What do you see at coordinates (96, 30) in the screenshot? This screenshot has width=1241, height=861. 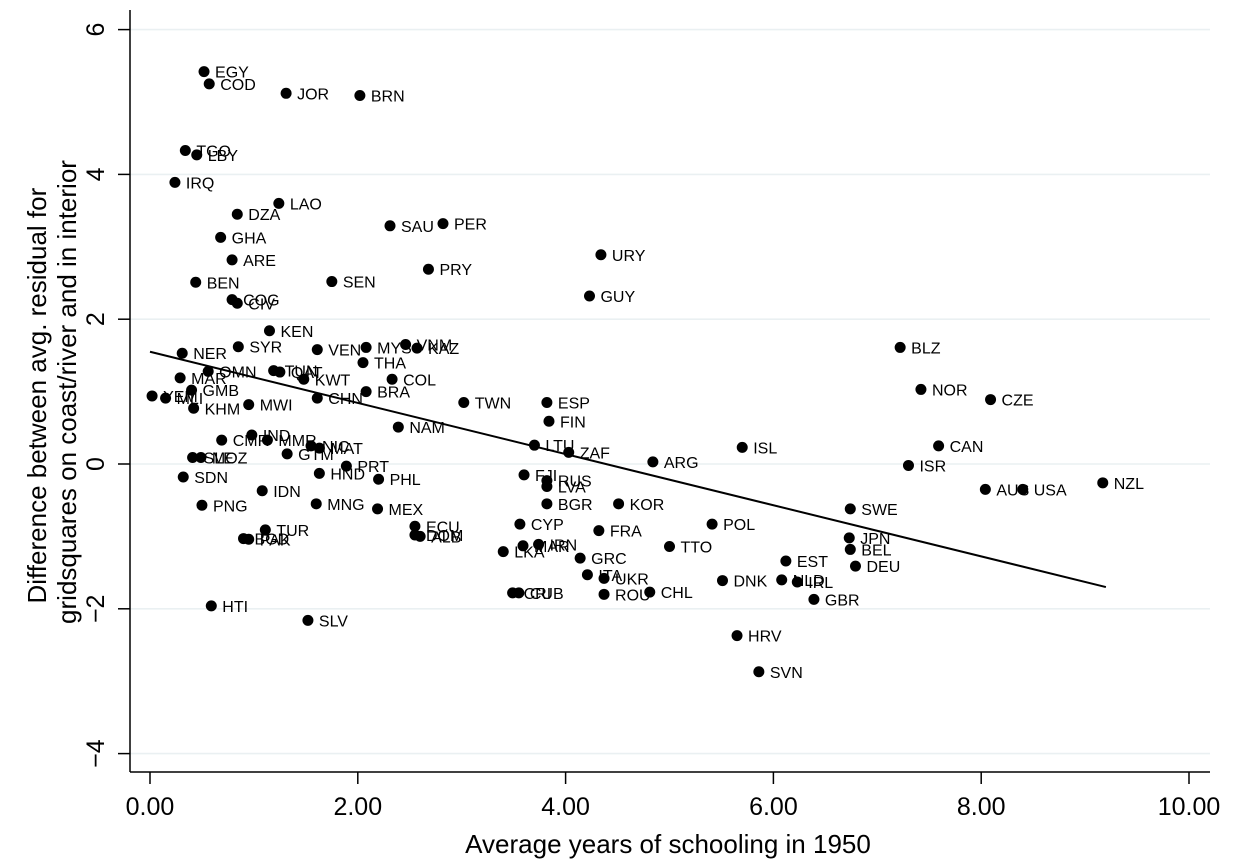 I see `y-tick-label: 6` at bounding box center [96, 30].